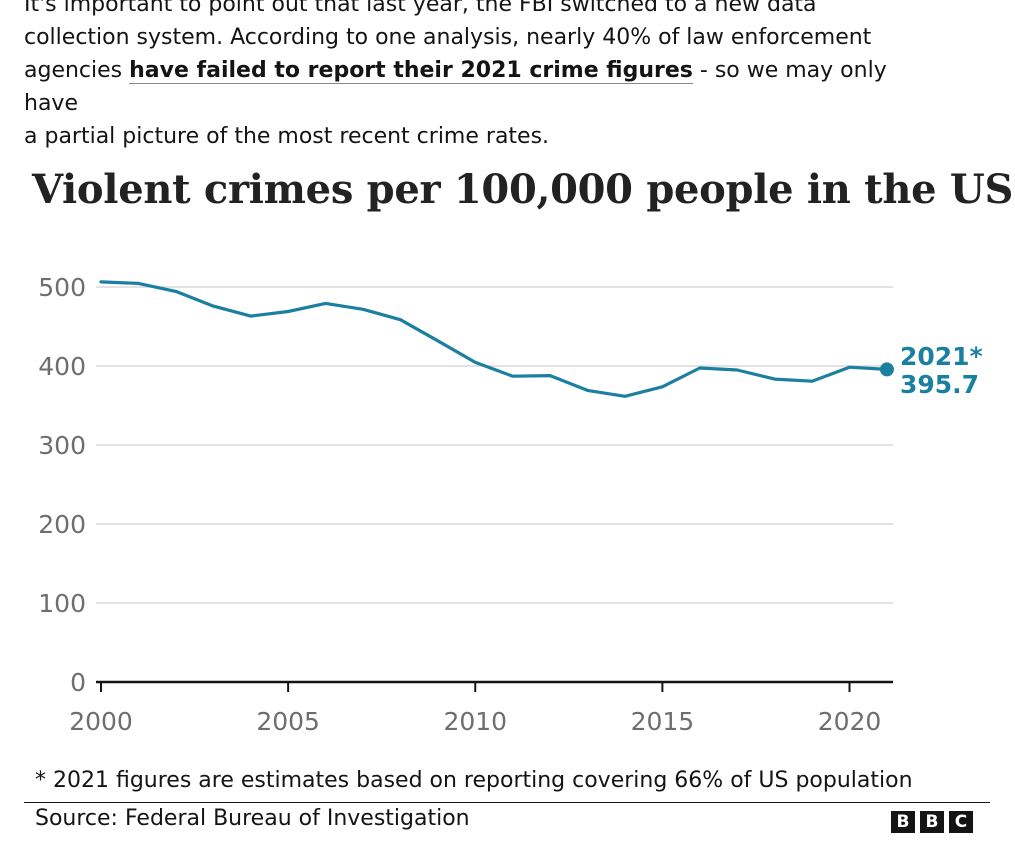 The width and height of the screenshot is (1015, 847). Describe the element at coordinates (62, 445) in the screenshot. I see `y-tick-label-300: 300` at that location.